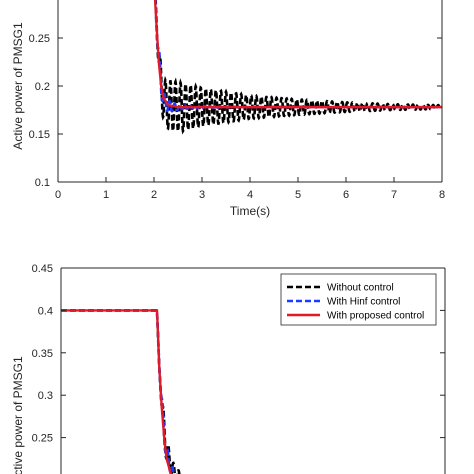 The image size is (474, 474). Describe the element at coordinates (45, 311) in the screenshot. I see `bottom-y-tick-label: 0.4` at that location.